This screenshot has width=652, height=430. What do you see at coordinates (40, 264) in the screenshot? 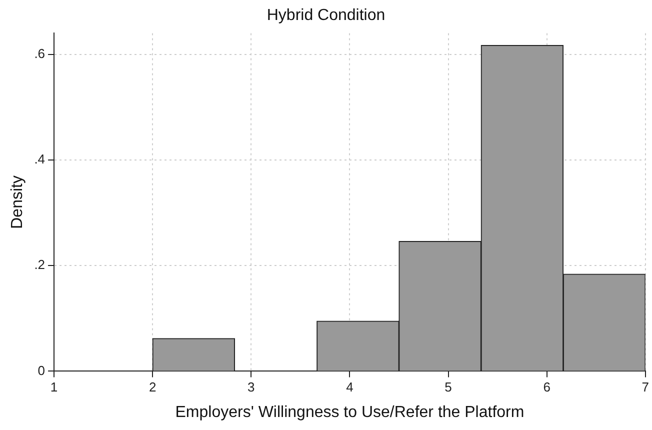
I see `y-tick-label: .2` at bounding box center [40, 264].